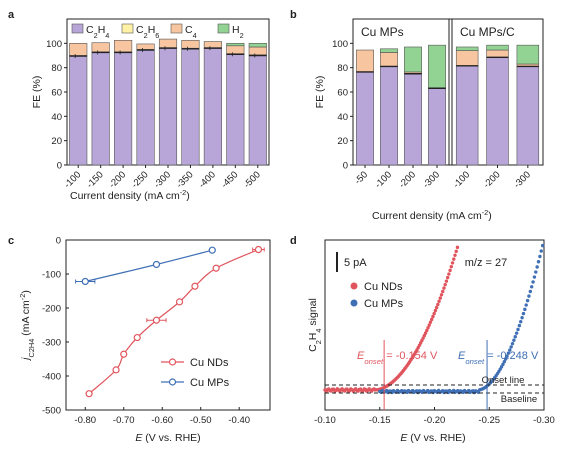 The image size is (575, 452). What do you see at coordinates (382, 32) in the screenshot?
I see `panel-b-group-title: Cu MPs` at bounding box center [382, 32].